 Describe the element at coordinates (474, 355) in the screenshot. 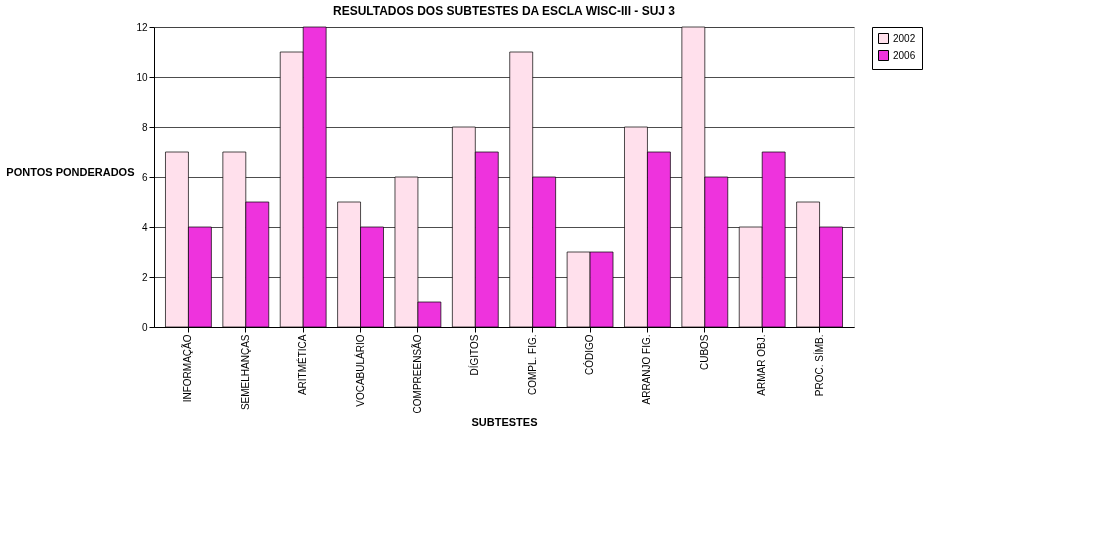

I see `x-tick-label: DÍGITOS` at that location.